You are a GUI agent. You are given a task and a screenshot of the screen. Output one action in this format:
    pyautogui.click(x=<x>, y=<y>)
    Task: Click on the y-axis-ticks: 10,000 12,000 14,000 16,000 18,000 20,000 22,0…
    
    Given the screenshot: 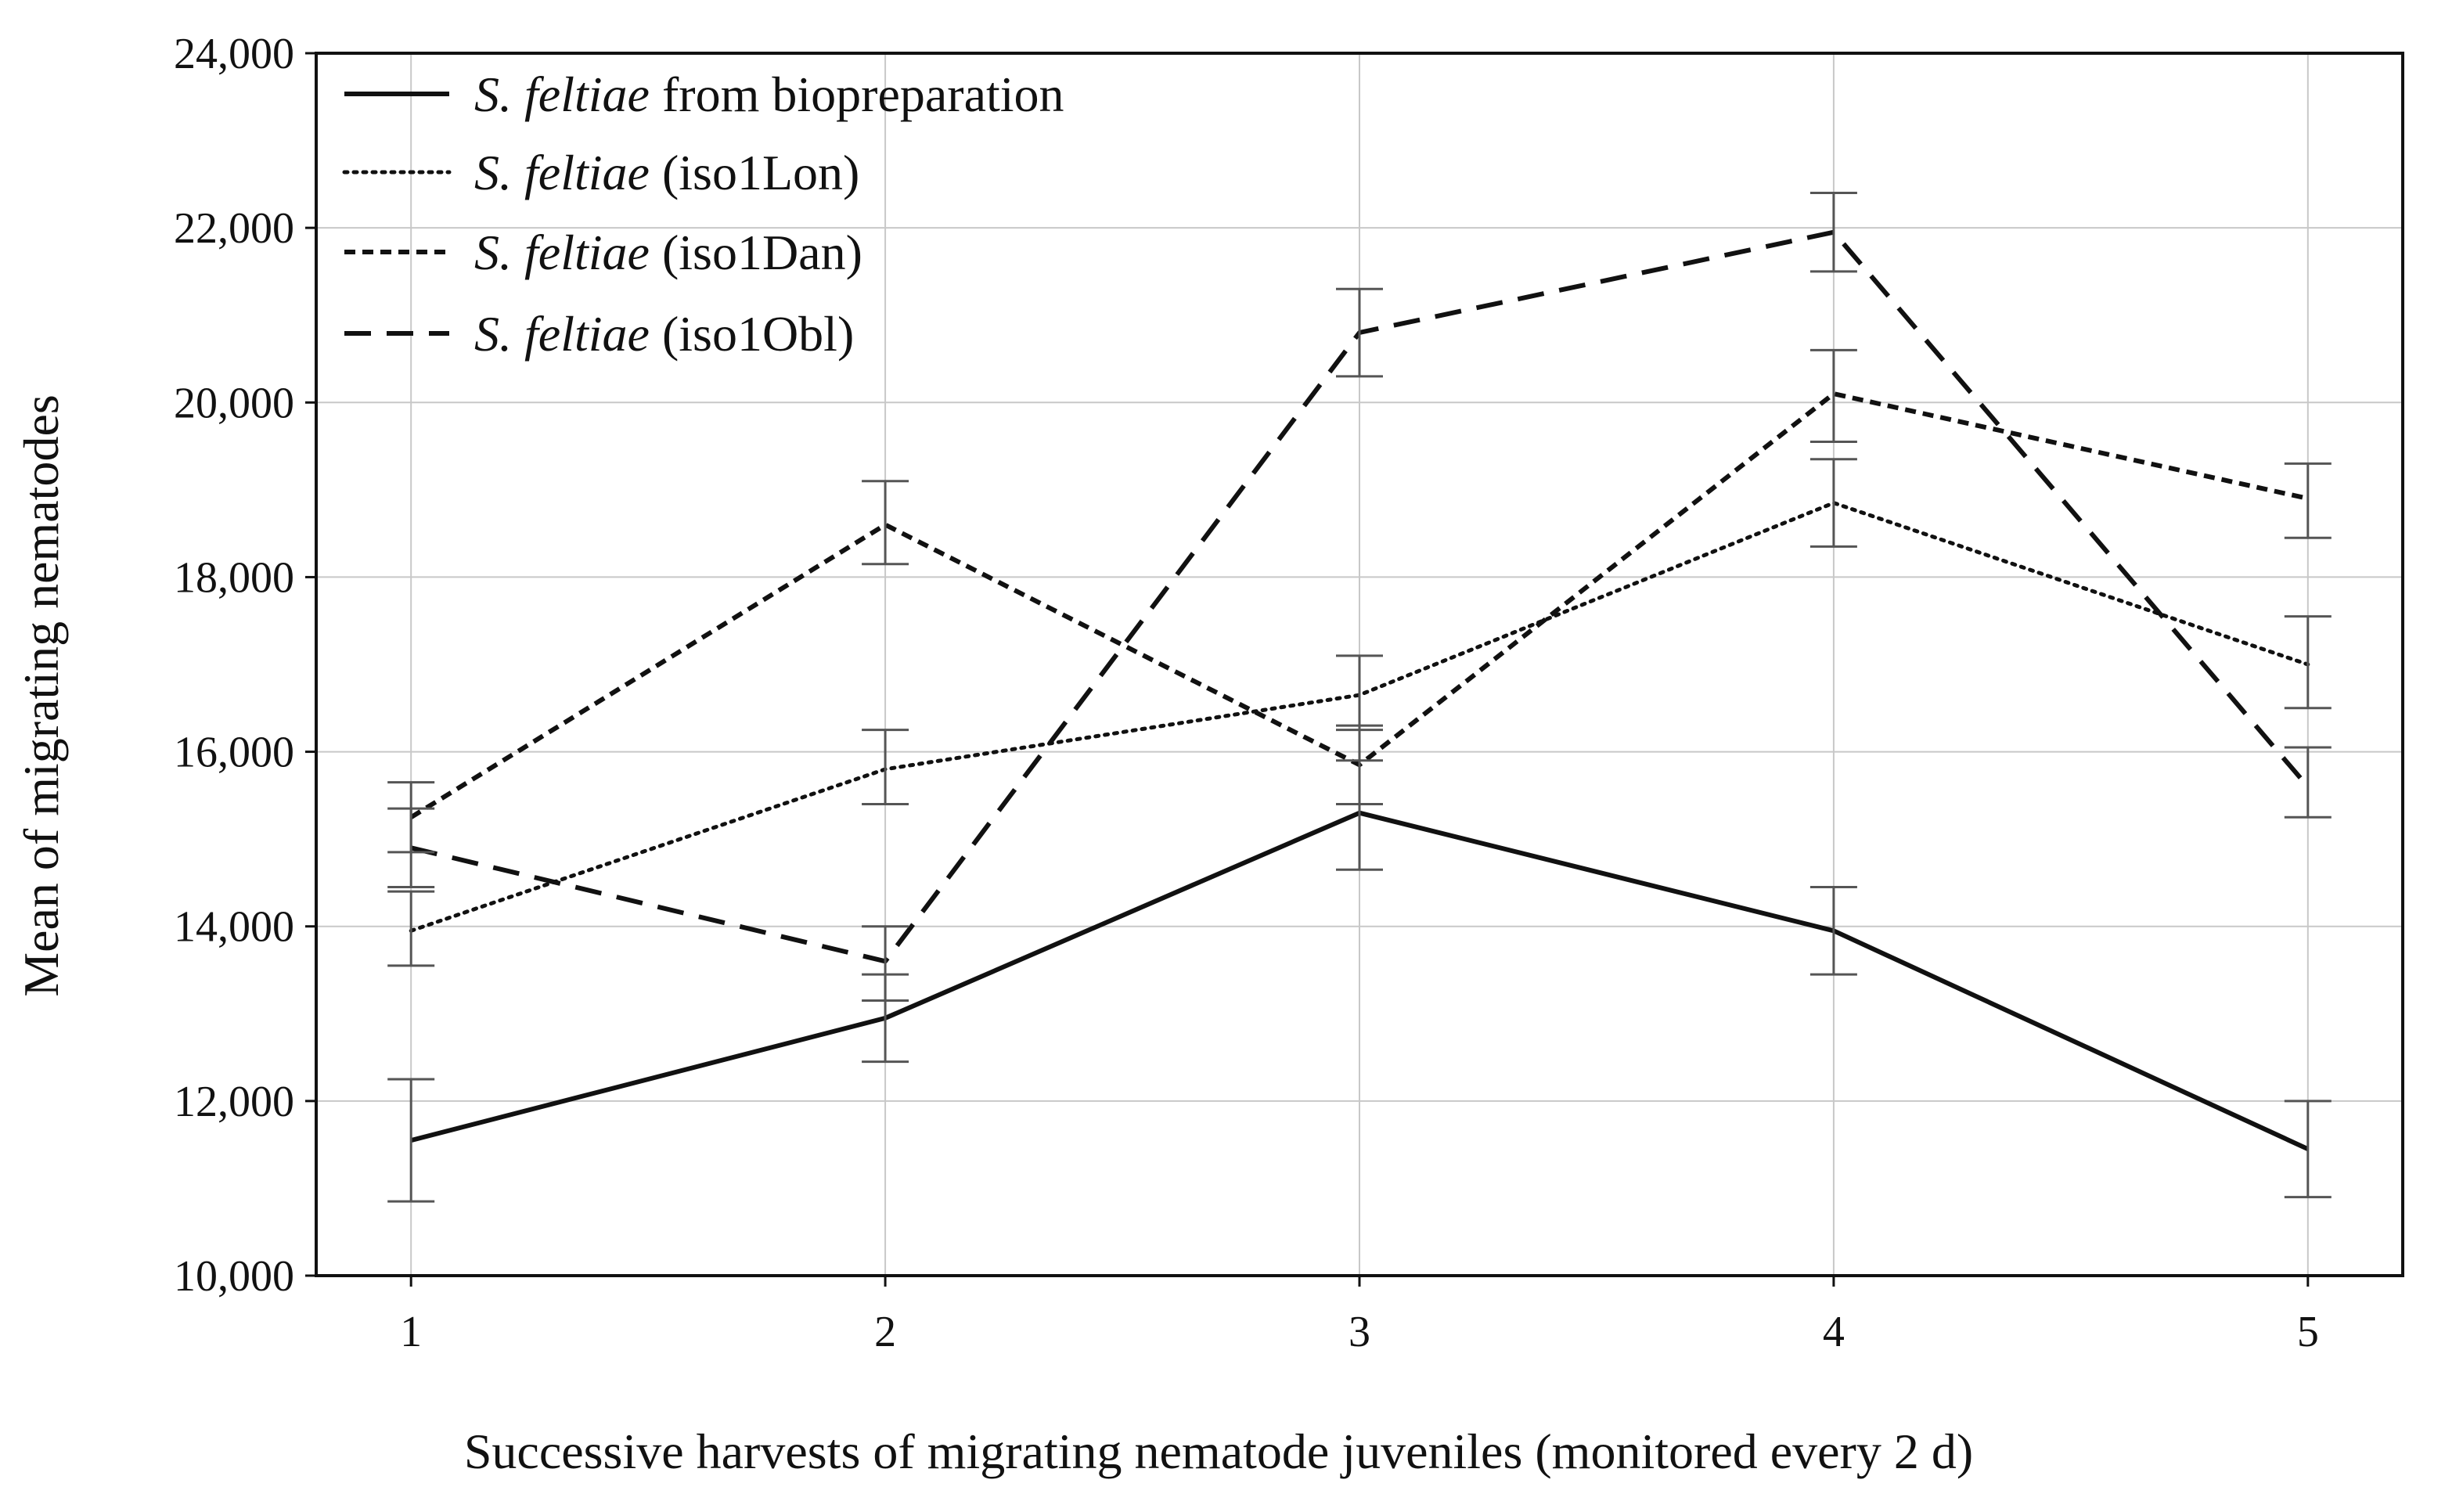 What is the action you would take?
    pyautogui.click(x=245, y=665)
    